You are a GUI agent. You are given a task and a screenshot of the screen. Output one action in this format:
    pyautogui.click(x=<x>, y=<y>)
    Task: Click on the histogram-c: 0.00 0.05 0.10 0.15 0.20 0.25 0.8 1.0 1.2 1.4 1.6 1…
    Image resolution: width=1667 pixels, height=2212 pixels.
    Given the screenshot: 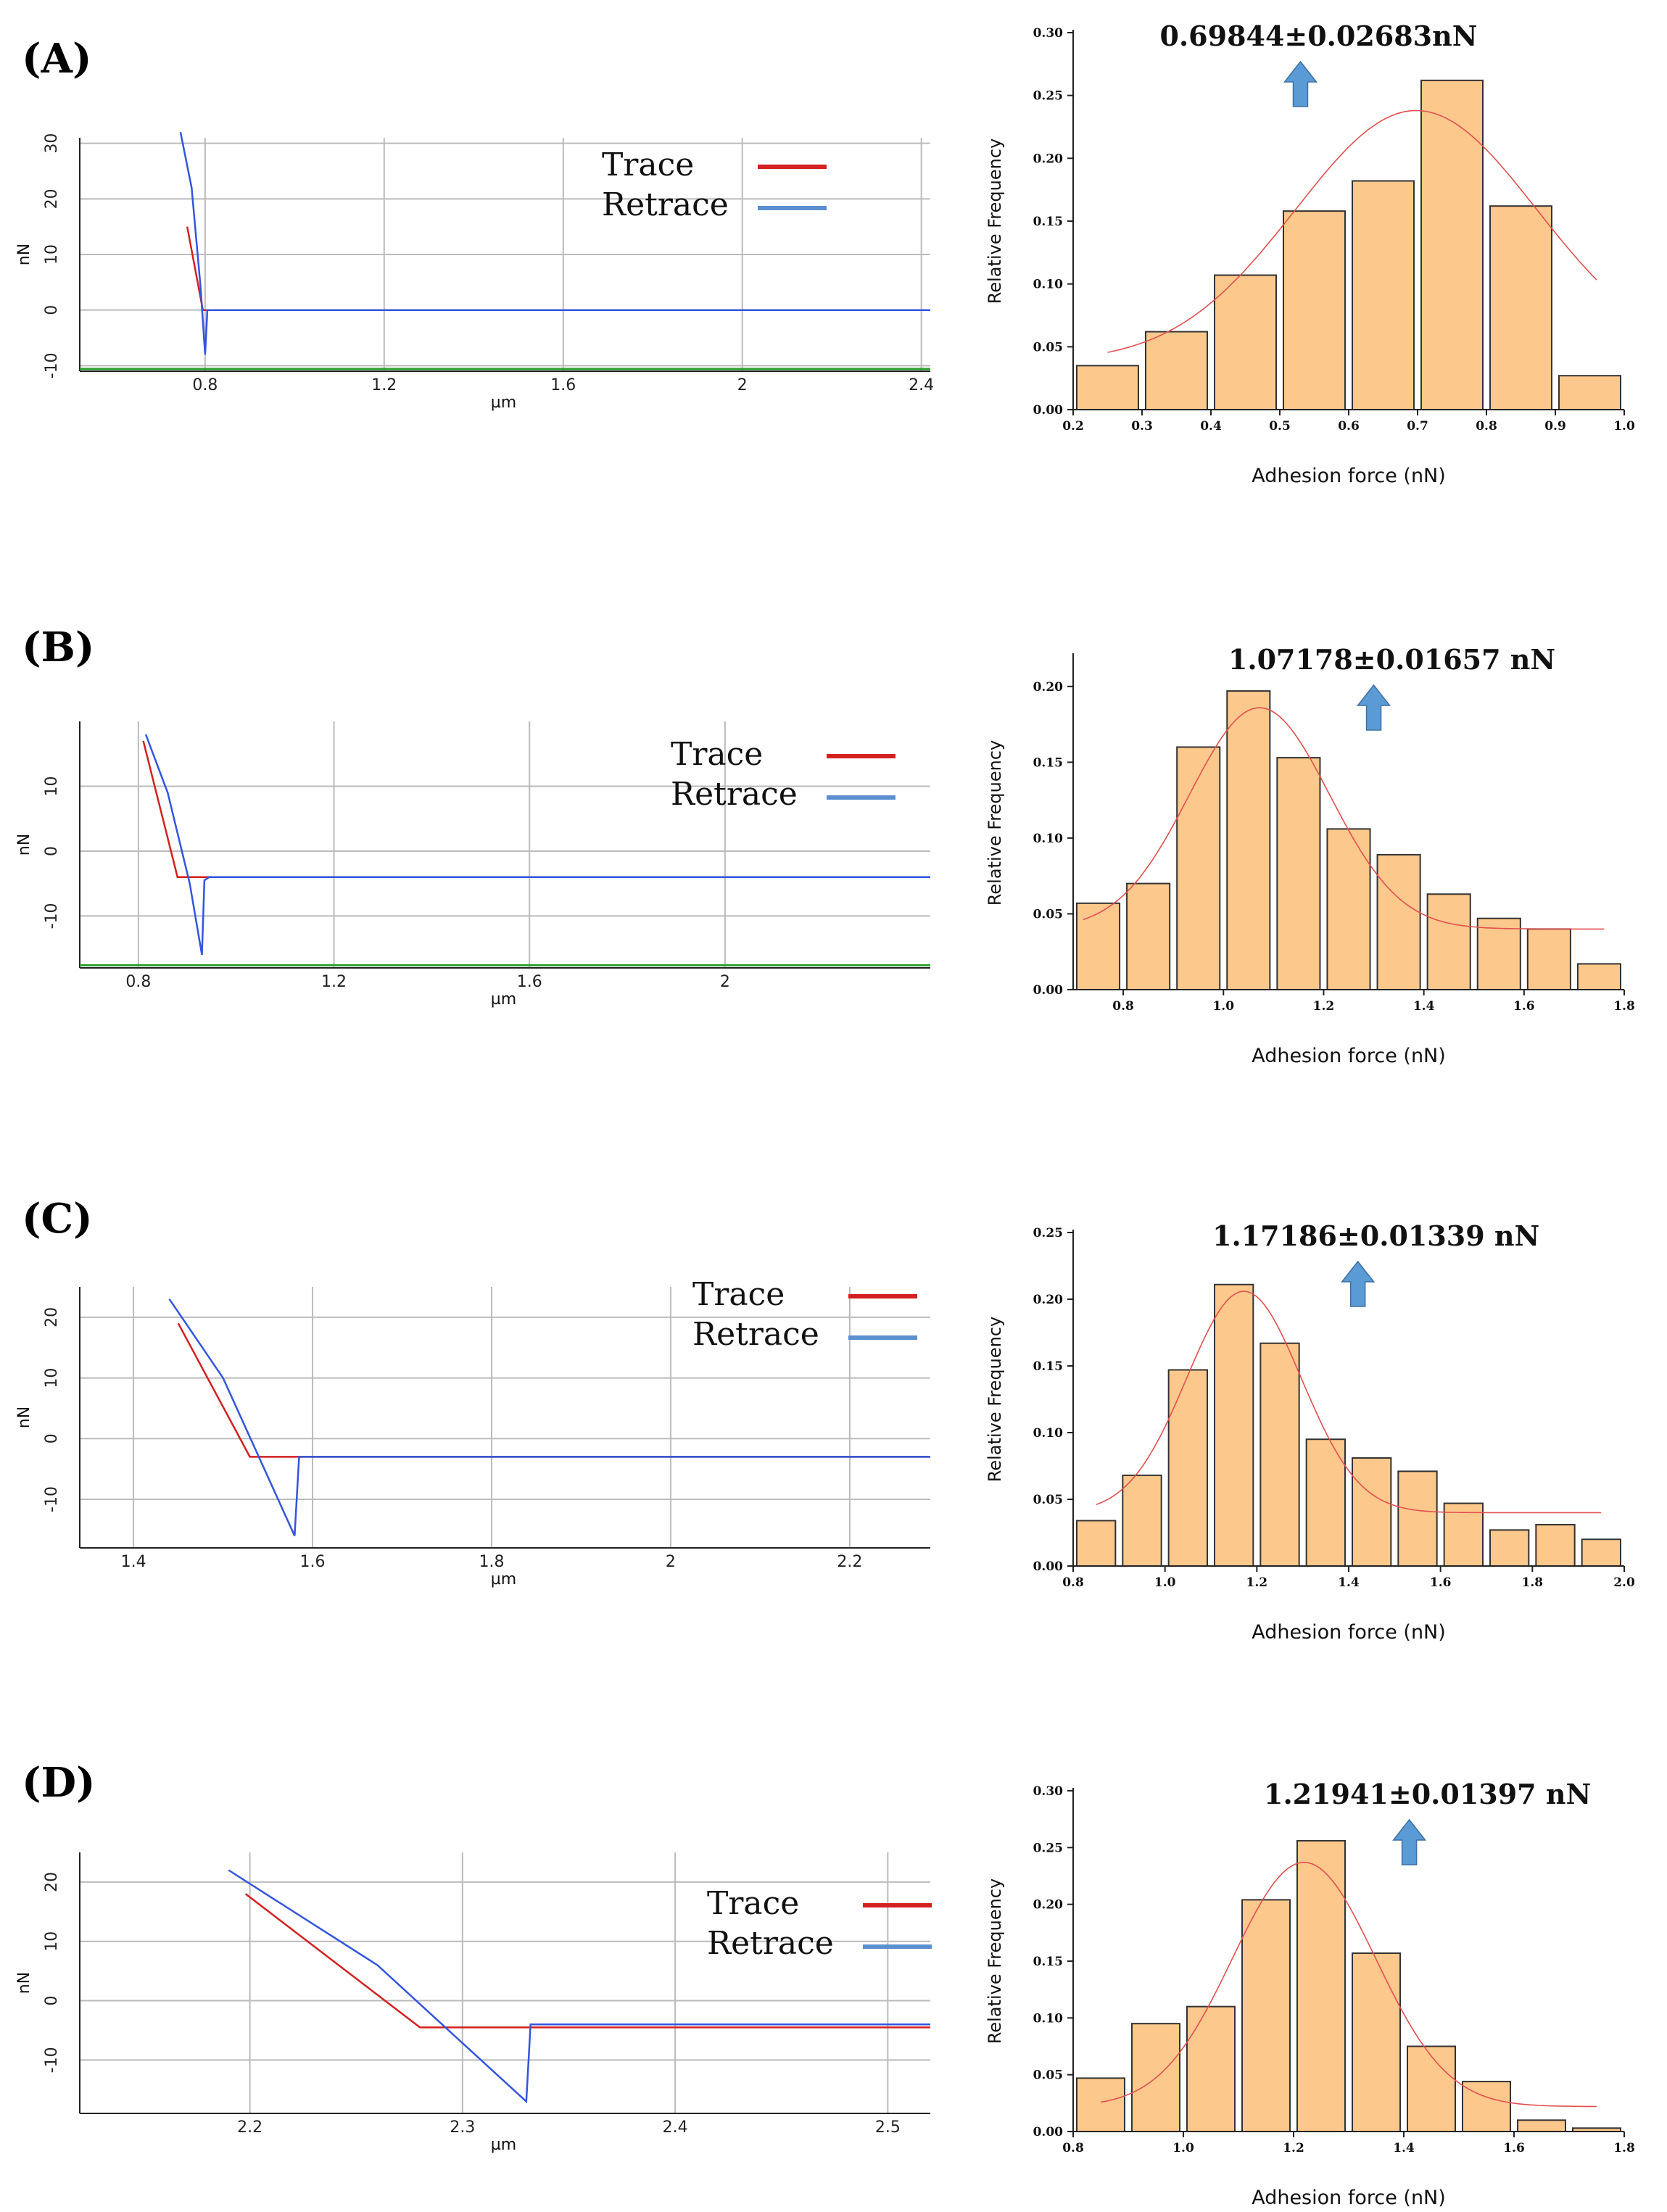 What is the action you would take?
    pyautogui.click(x=1310, y=1431)
    